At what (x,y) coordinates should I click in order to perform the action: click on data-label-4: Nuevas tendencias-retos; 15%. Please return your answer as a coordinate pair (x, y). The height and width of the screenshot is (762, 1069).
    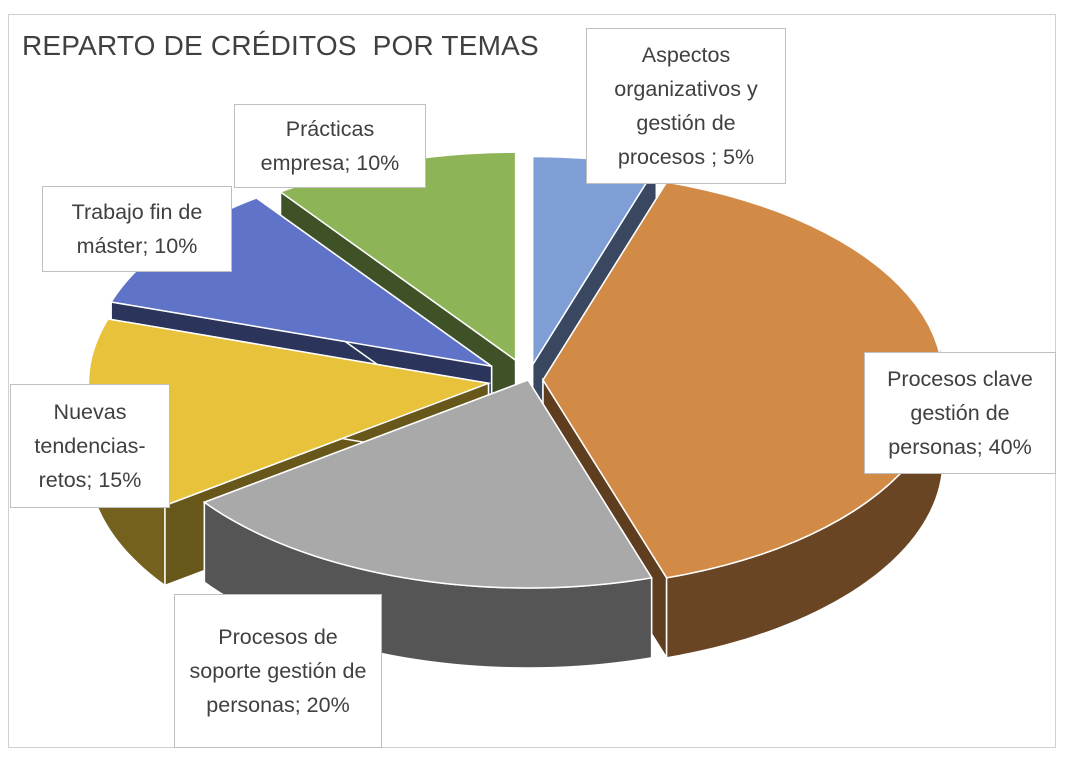
    Looking at the image, I should click on (90, 446).